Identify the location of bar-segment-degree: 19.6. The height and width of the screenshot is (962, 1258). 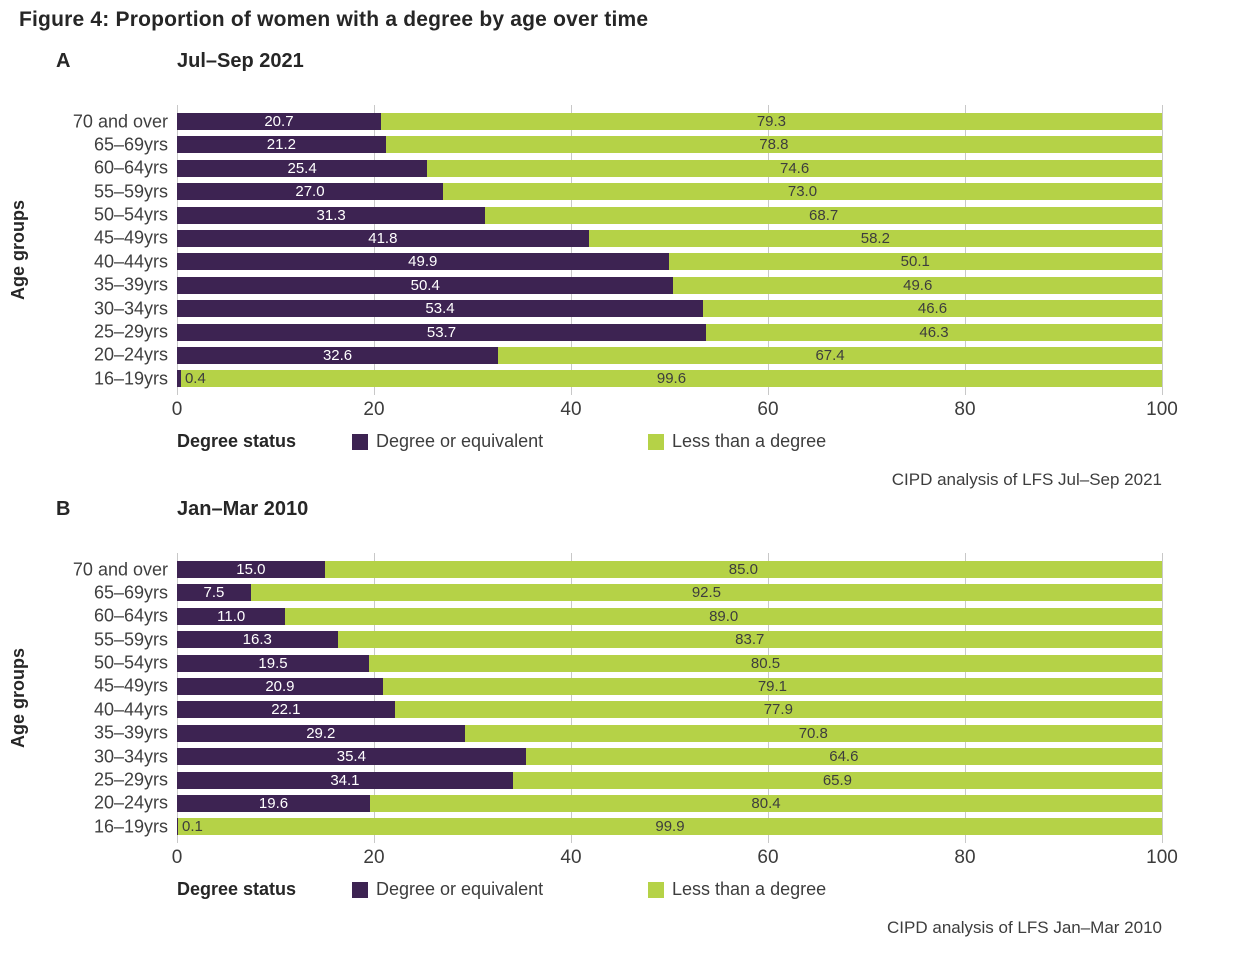
(274, 803).